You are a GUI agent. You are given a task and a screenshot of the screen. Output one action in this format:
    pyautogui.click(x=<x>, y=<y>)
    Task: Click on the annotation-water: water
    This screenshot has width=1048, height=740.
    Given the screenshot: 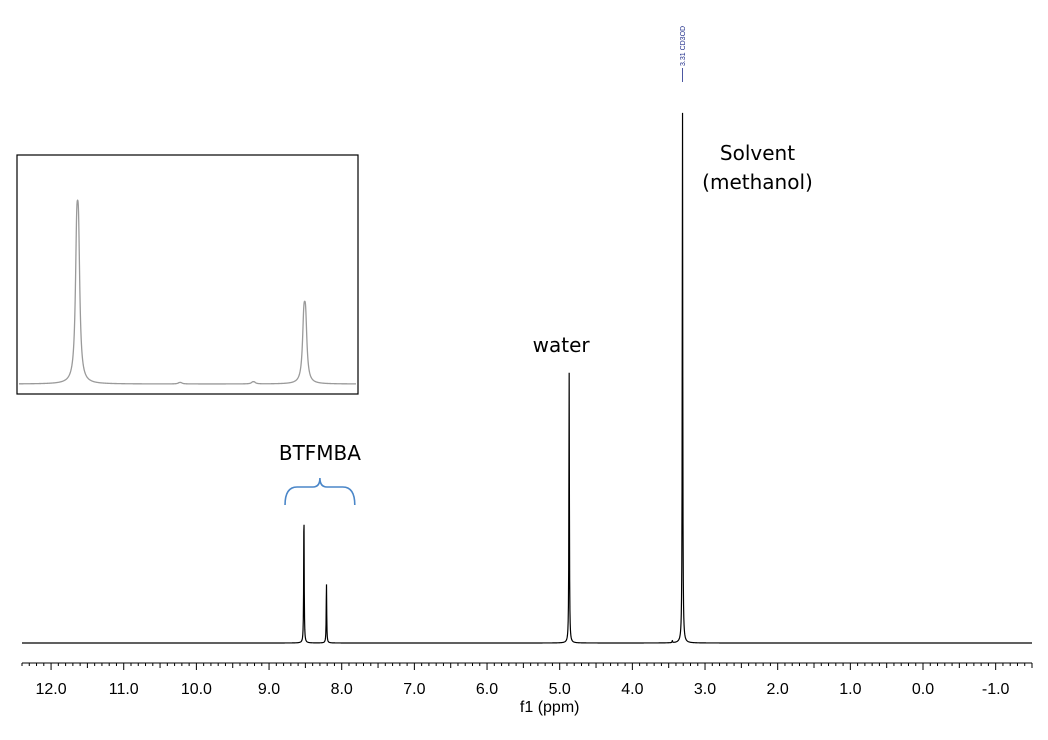 What is the action you would take?
    pyautogui.click(x=562, y=345)
    